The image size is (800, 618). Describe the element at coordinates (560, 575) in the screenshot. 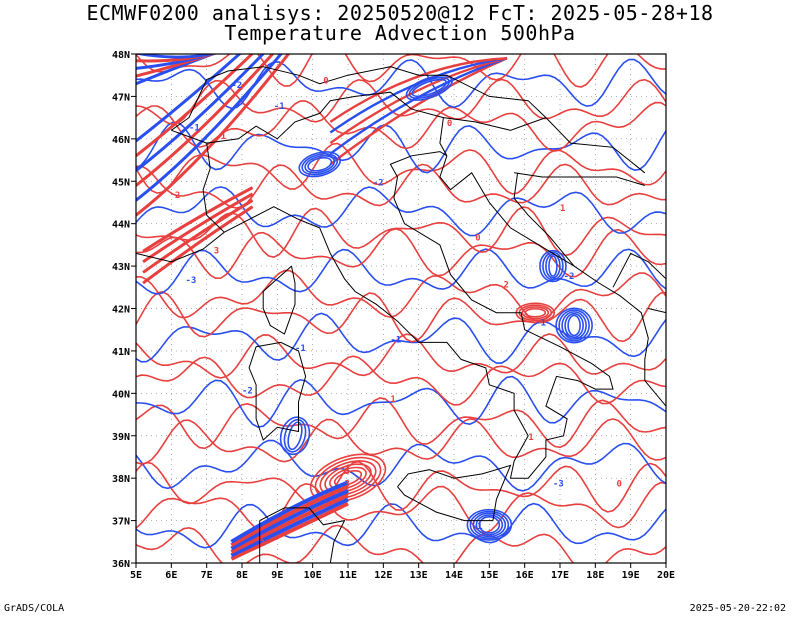

I see `x-tick-label: 17E` at that location.